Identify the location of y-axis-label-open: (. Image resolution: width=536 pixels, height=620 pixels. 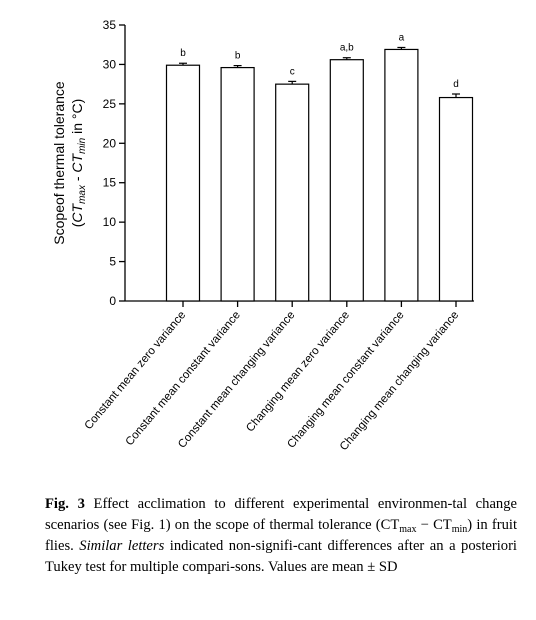
(77, 224).